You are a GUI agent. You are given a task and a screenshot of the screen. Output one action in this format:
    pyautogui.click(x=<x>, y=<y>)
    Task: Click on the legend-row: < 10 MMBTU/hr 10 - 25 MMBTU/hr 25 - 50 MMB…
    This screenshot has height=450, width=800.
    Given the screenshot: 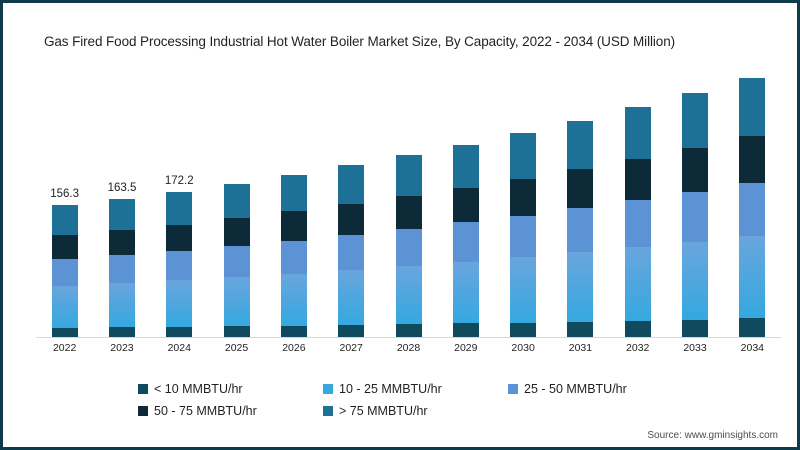 What is the action you would take?
    pyautogui.click(x=398, y=389)
    